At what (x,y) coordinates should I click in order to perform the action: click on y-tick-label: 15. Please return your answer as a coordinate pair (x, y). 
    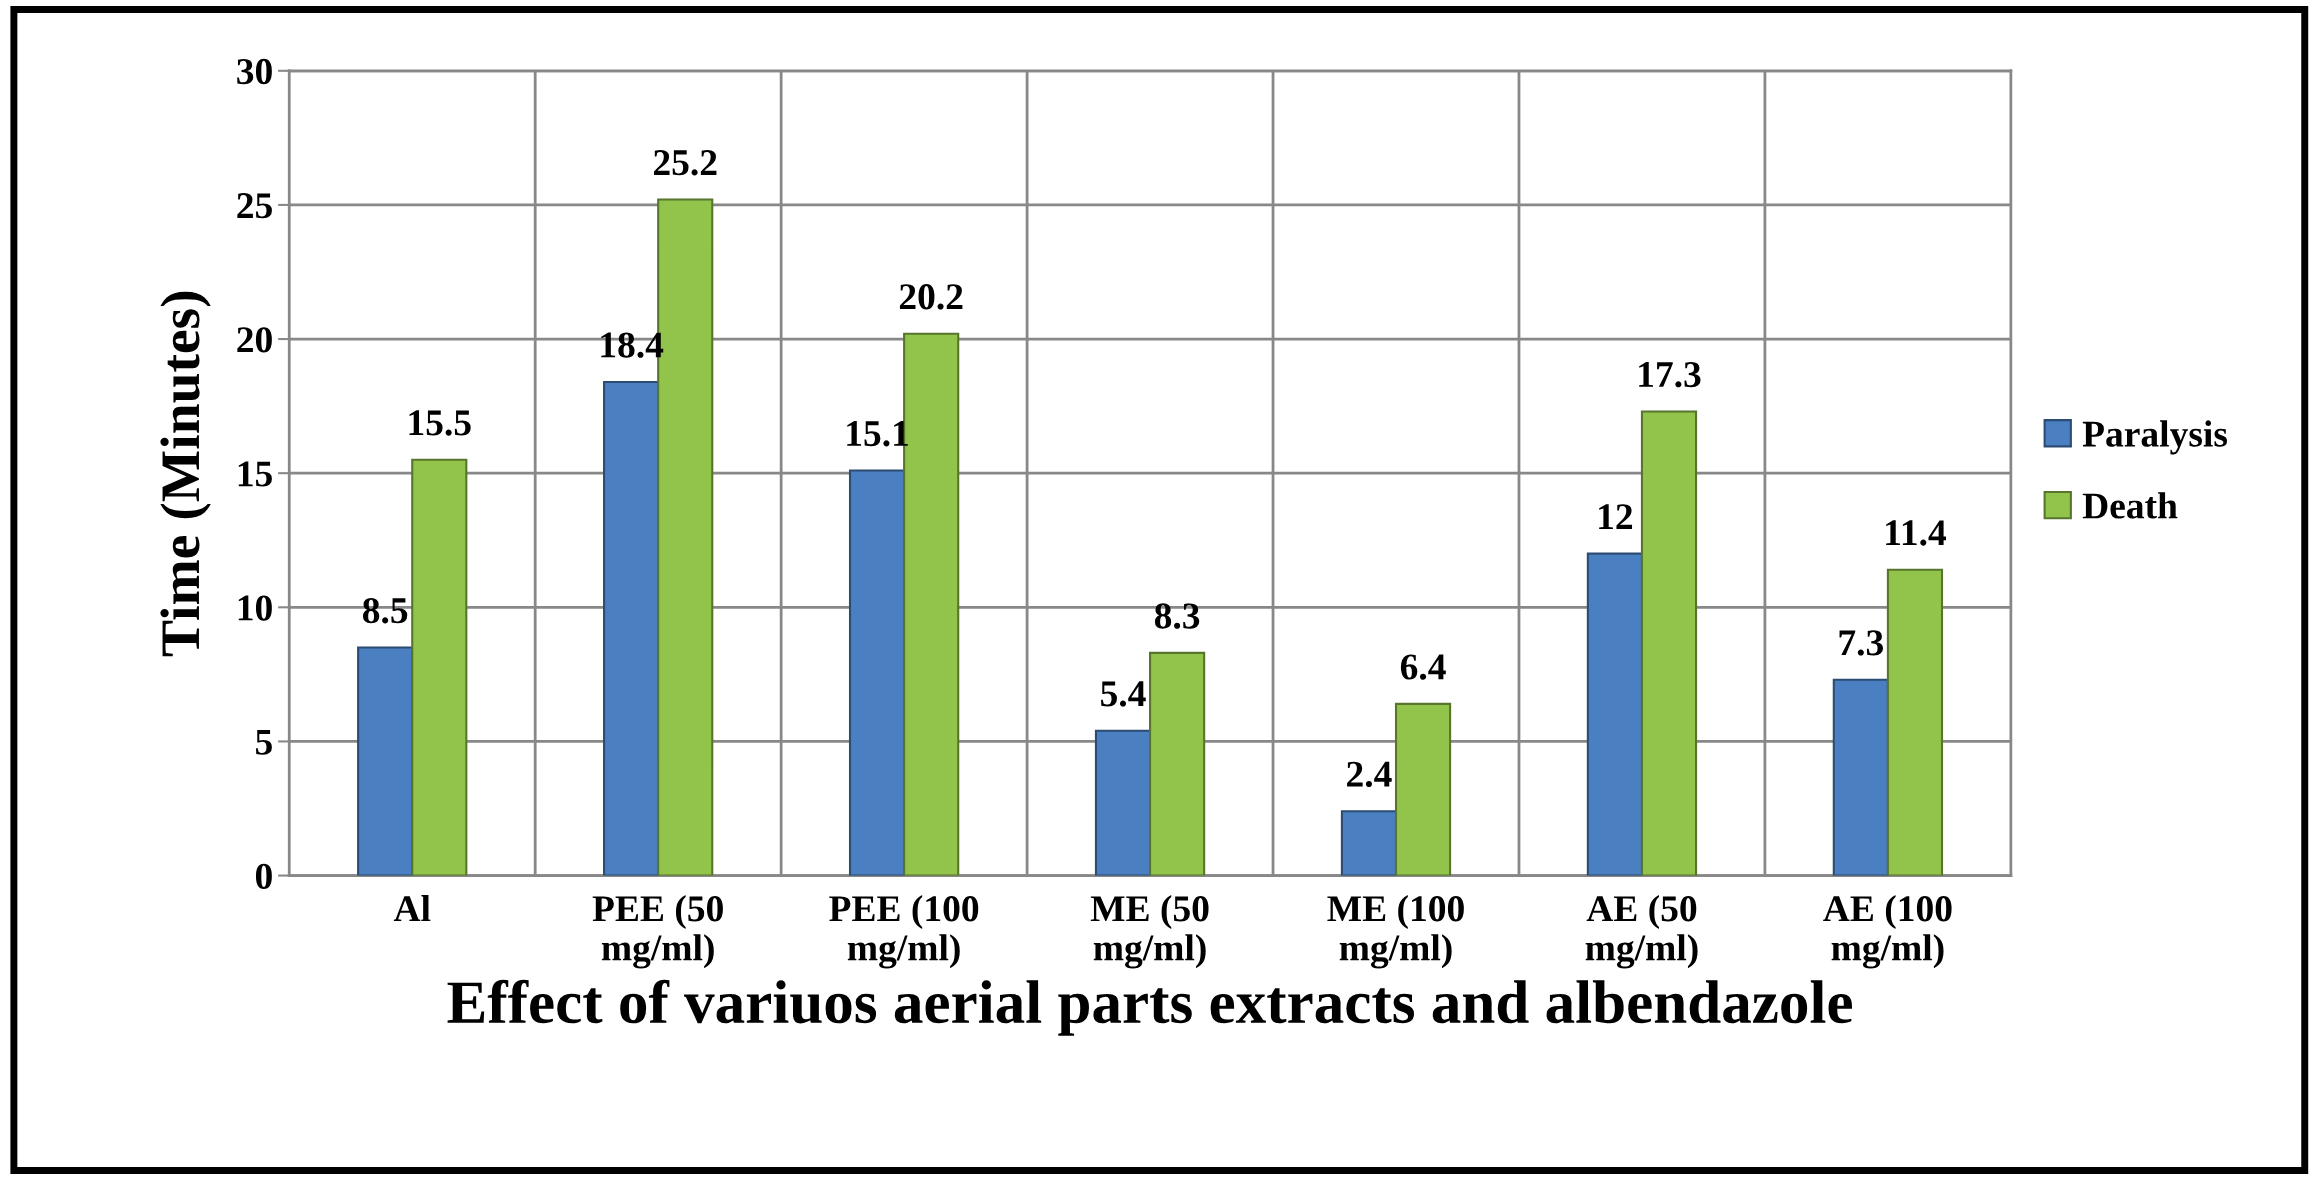
    Looking at the image, I should click on (255, 474).